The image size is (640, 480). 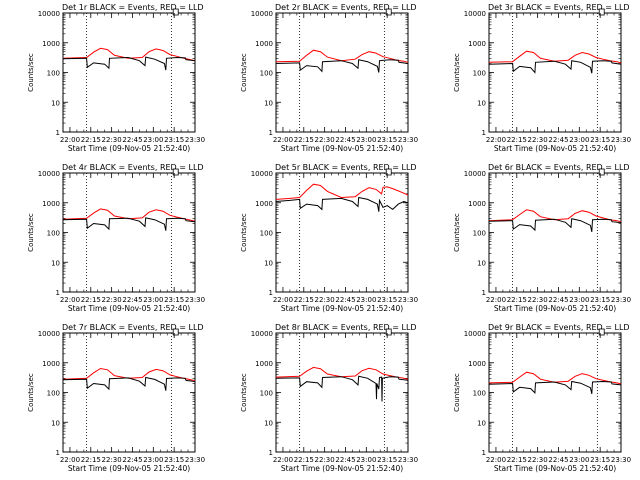 I want to click on plot-title: Det 2r BLACK = Events, RED = LLD, so click(x=346, y=7).